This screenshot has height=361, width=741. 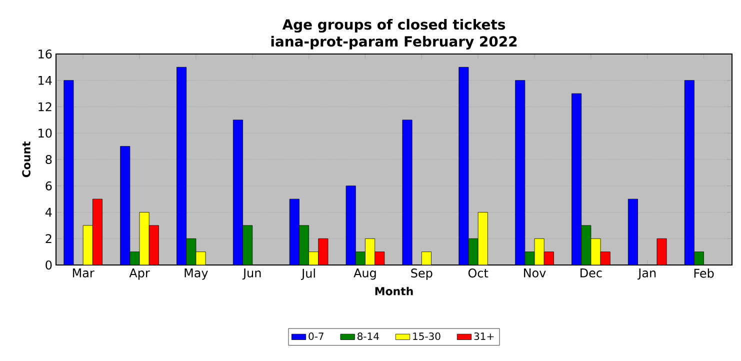 I want to click on x-tick-label: Jun, so click(x=251, y=274).